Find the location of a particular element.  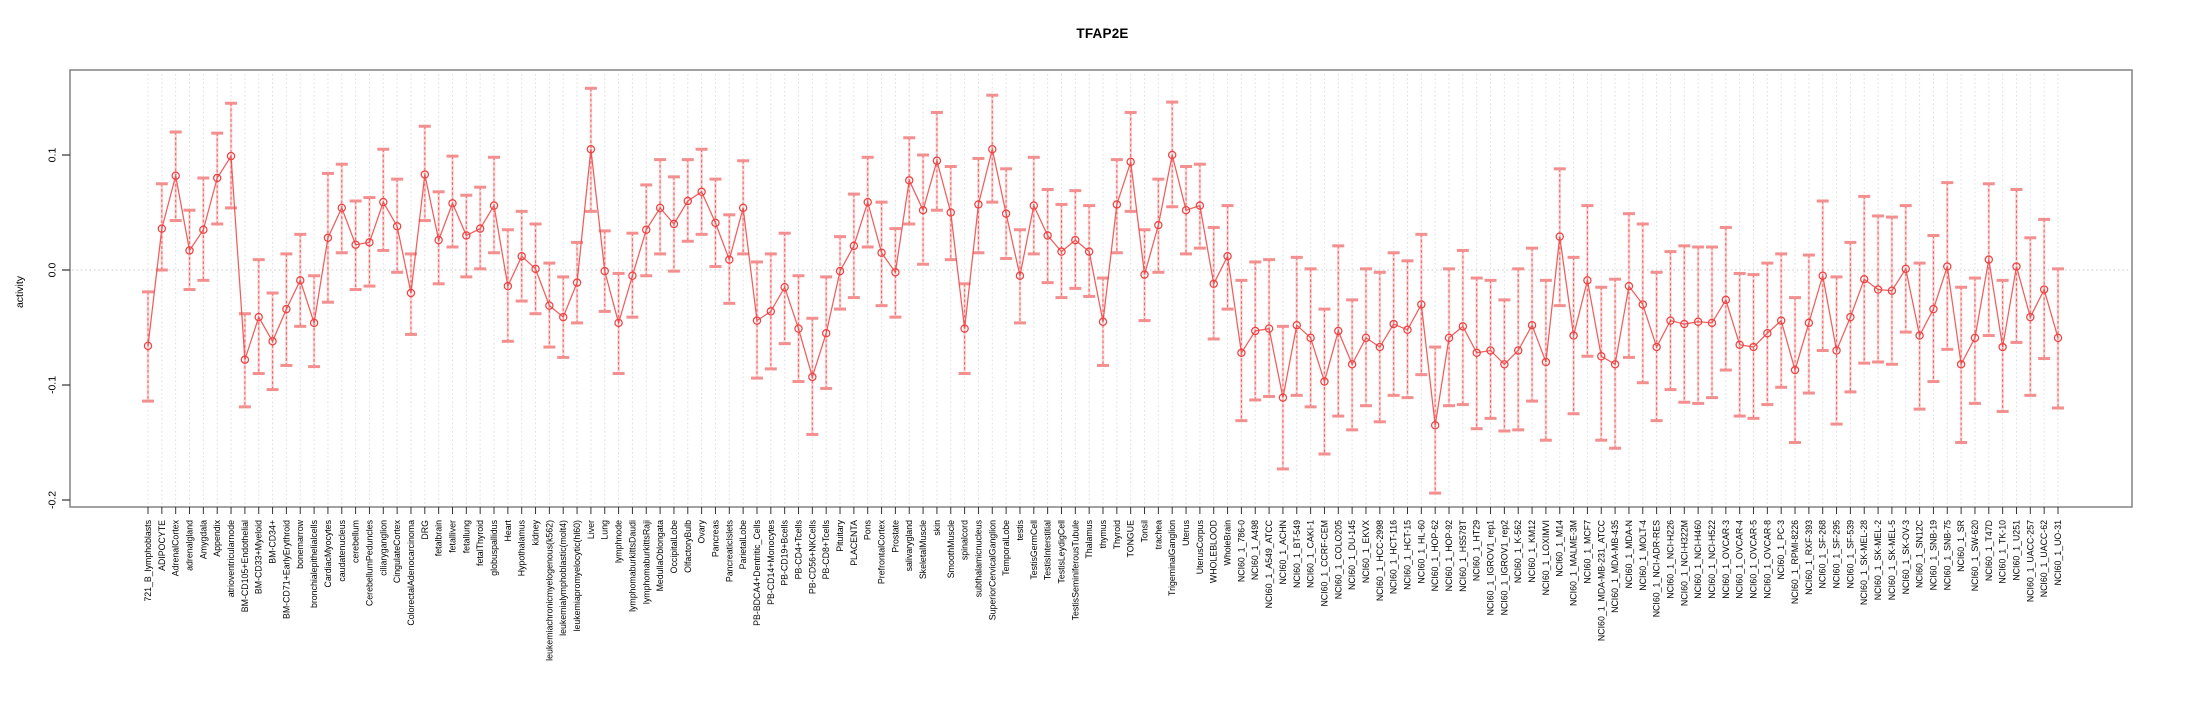

x-category-label: NCI60_1_PC-3 is located at coordinates (1781, 550).